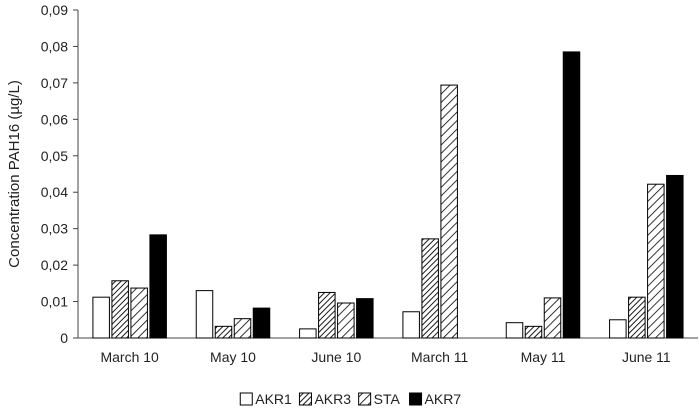 This screenshot has width=699, height=417. What do you see at coordinates (54, 119) in the screenshot?
I see `y-tick-label: 0,06` at bounding box center [54, 119].